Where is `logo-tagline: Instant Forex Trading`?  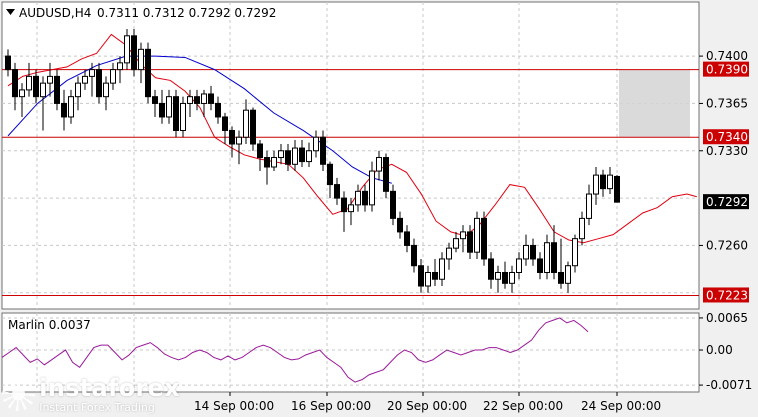 logo-tagline: Instant Forex Trading is located at coordinates (97, 407).